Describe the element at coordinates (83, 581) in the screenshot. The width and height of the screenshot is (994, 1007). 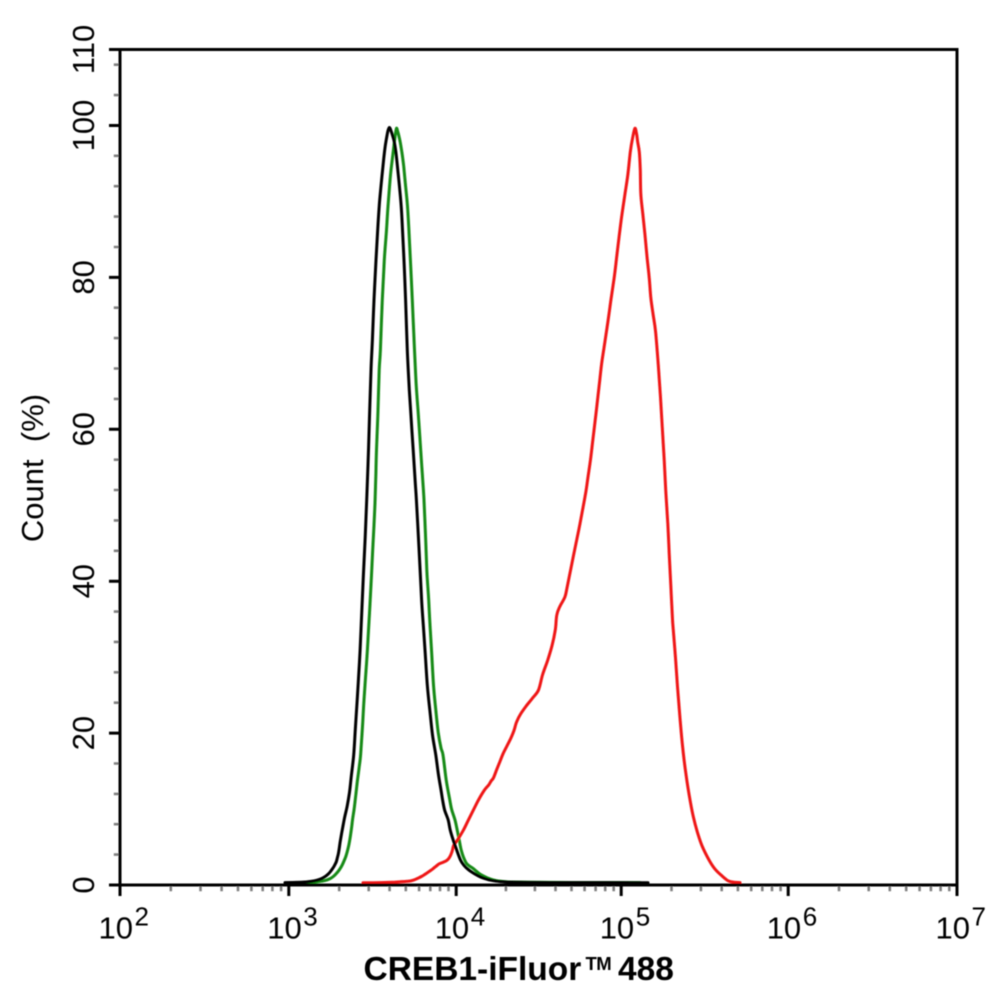
I see `svg-text: 40` at that location.